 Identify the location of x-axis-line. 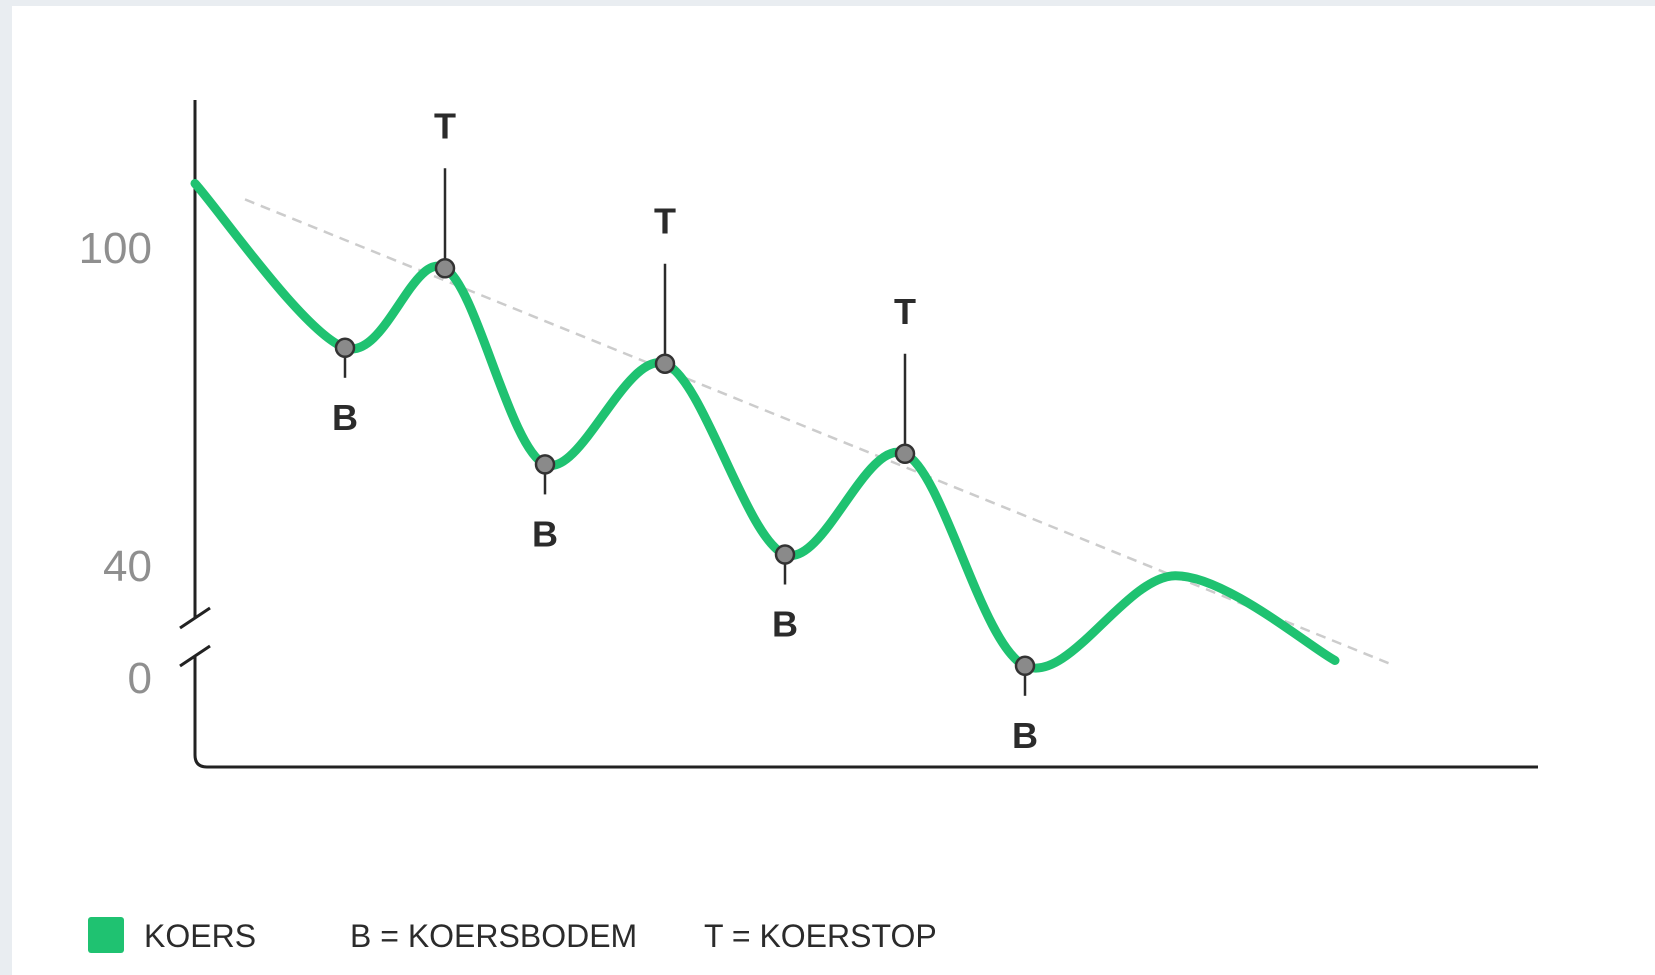
(865, 713).